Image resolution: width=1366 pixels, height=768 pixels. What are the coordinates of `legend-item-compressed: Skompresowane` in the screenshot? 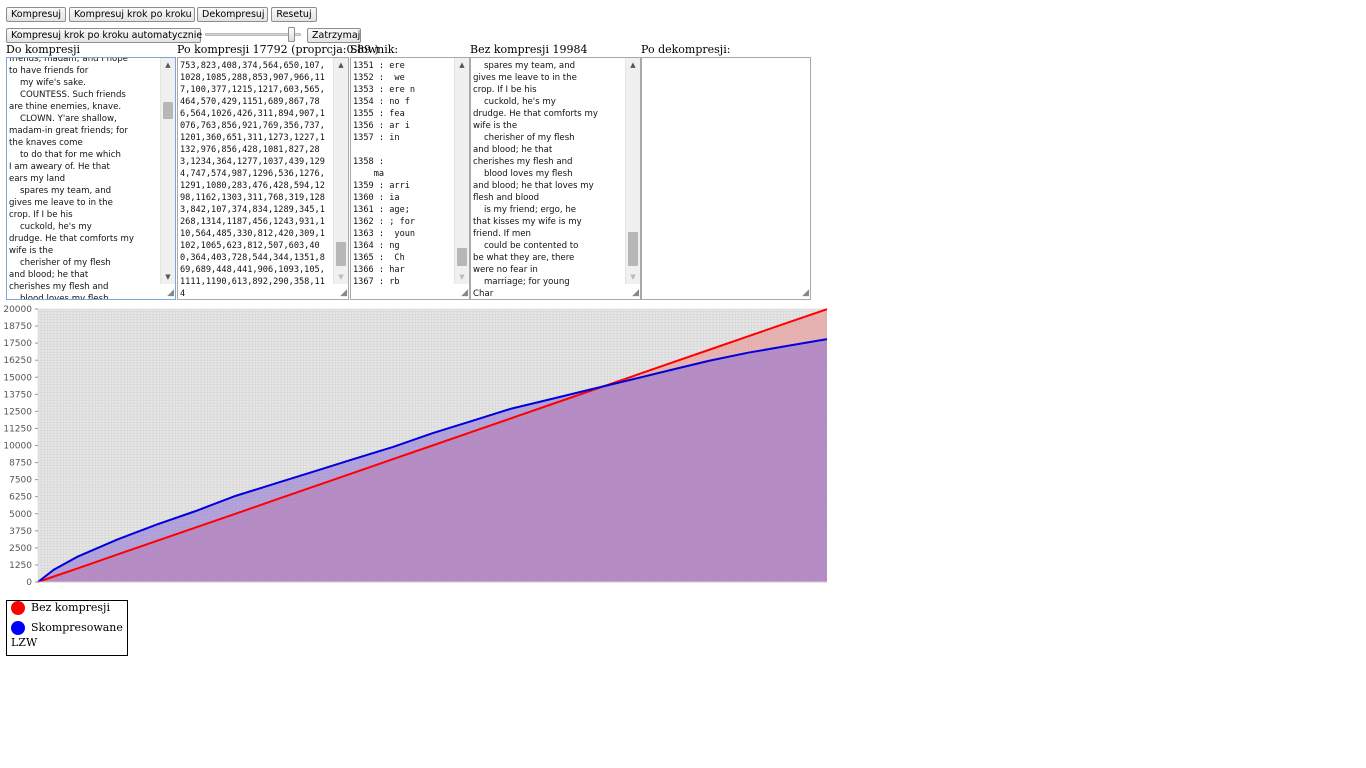 It's located at (67, 628).